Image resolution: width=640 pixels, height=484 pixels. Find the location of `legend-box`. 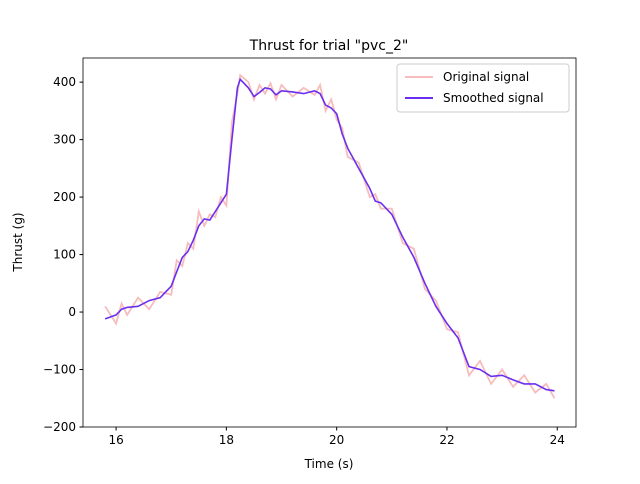

legend-box is located at coordinates (483, 88).